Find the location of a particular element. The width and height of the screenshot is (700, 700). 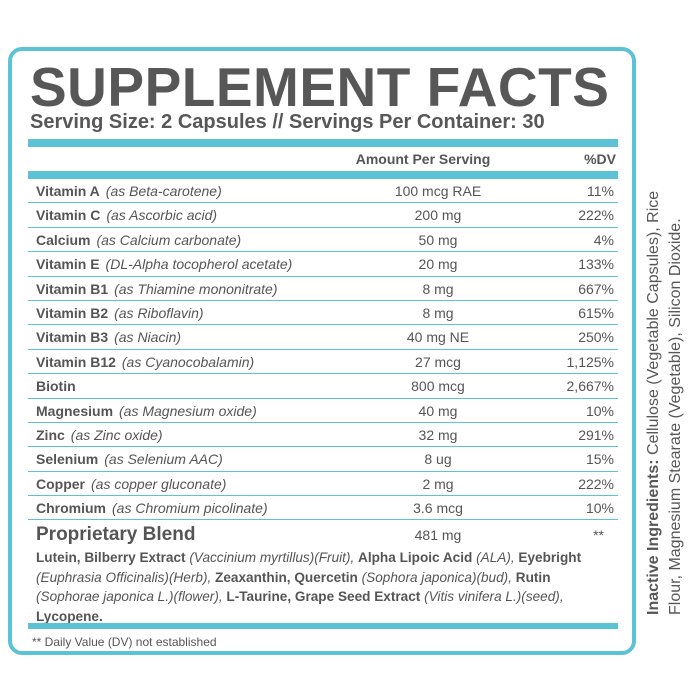

nutrient-cell: Copper (as copper gluconate) is located at coordinates (131, 484).